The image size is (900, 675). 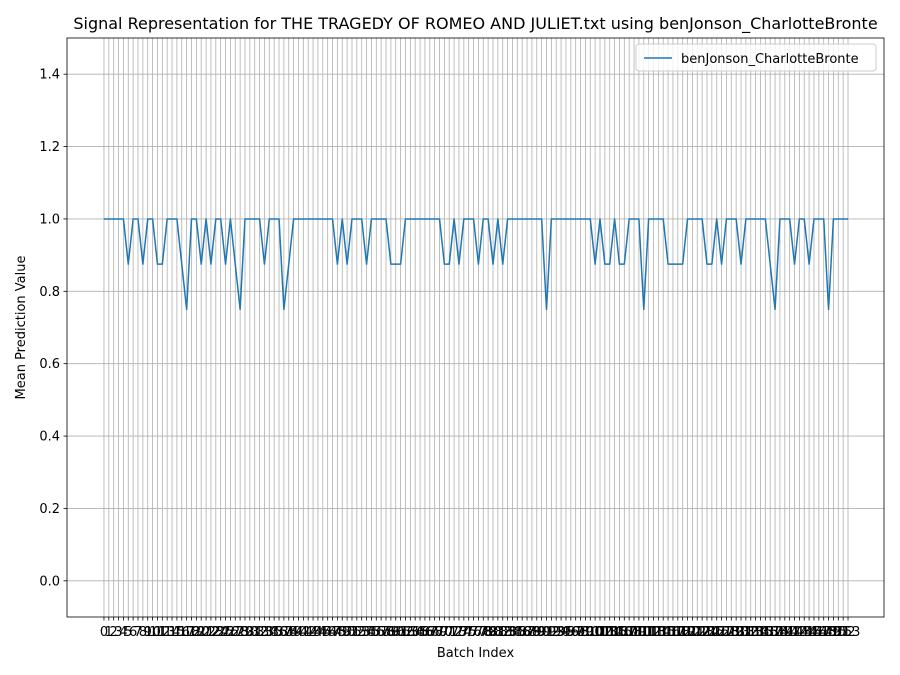 What do you see at coordinates (653, 632) in the screenshot?
I see `x-tick-label: 113` at bounding box center [653, 632].